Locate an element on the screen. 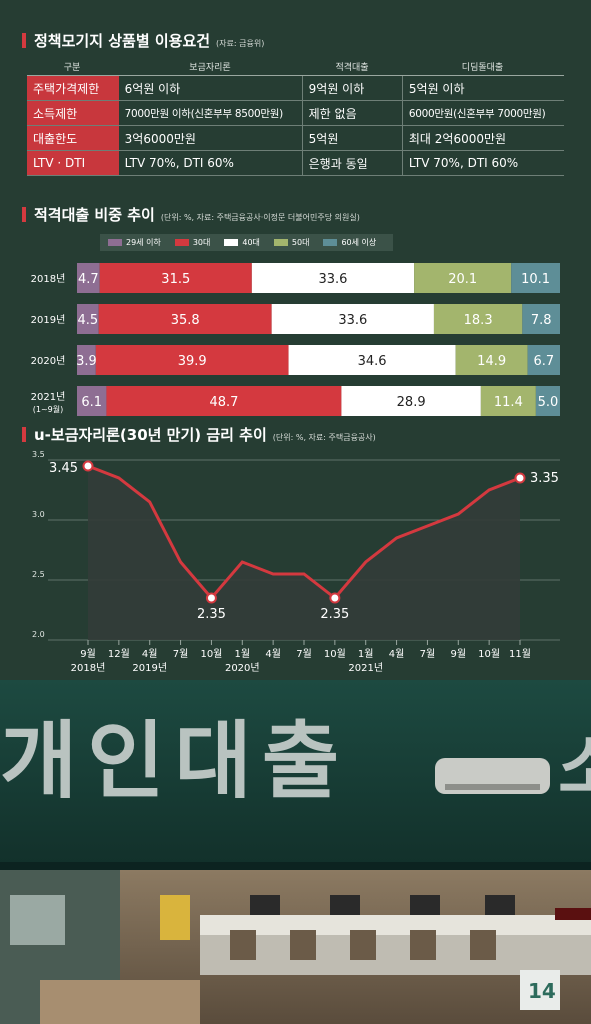 This screenshot has height=1024, width=591. table-cell: 5억원 is located at coordinates (351, 138).